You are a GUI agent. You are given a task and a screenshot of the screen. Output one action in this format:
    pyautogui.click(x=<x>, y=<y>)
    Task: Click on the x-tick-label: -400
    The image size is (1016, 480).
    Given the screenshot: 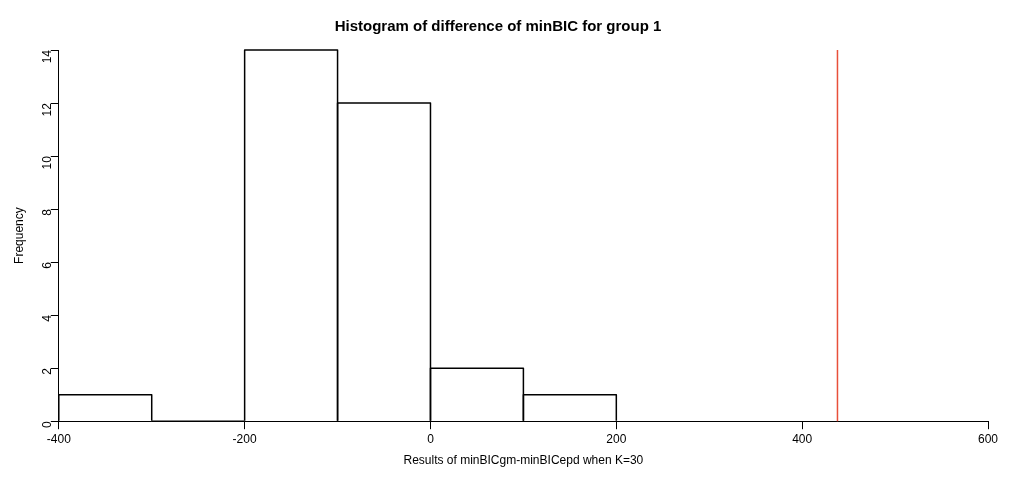 What is the action you would take?
    pyautogui.click(x=59, y=438)
    